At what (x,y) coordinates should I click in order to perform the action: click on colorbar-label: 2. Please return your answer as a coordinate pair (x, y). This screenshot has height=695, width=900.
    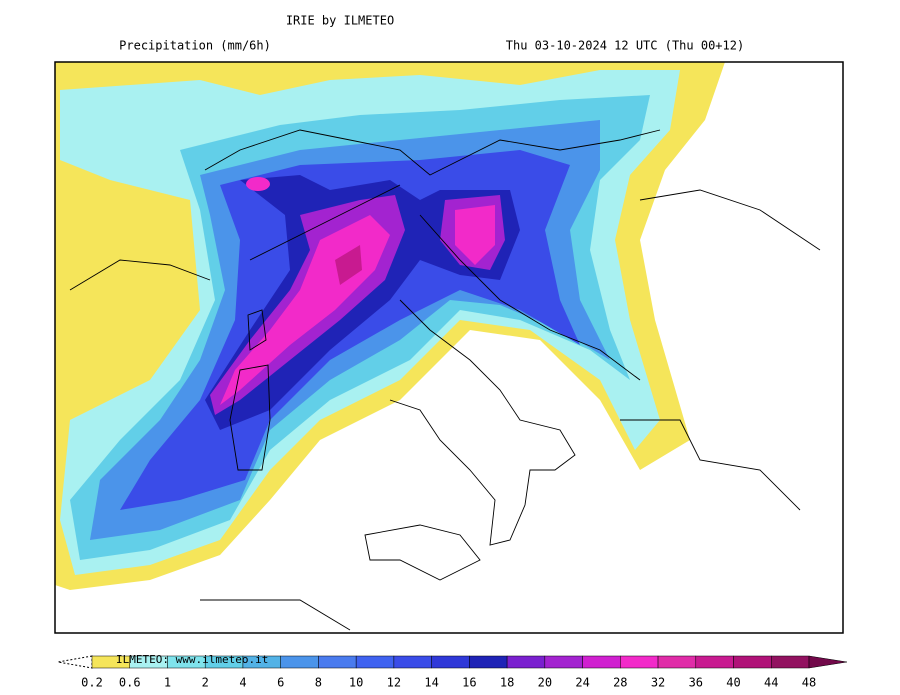
    Looking at the image, I should click on (205, 683).